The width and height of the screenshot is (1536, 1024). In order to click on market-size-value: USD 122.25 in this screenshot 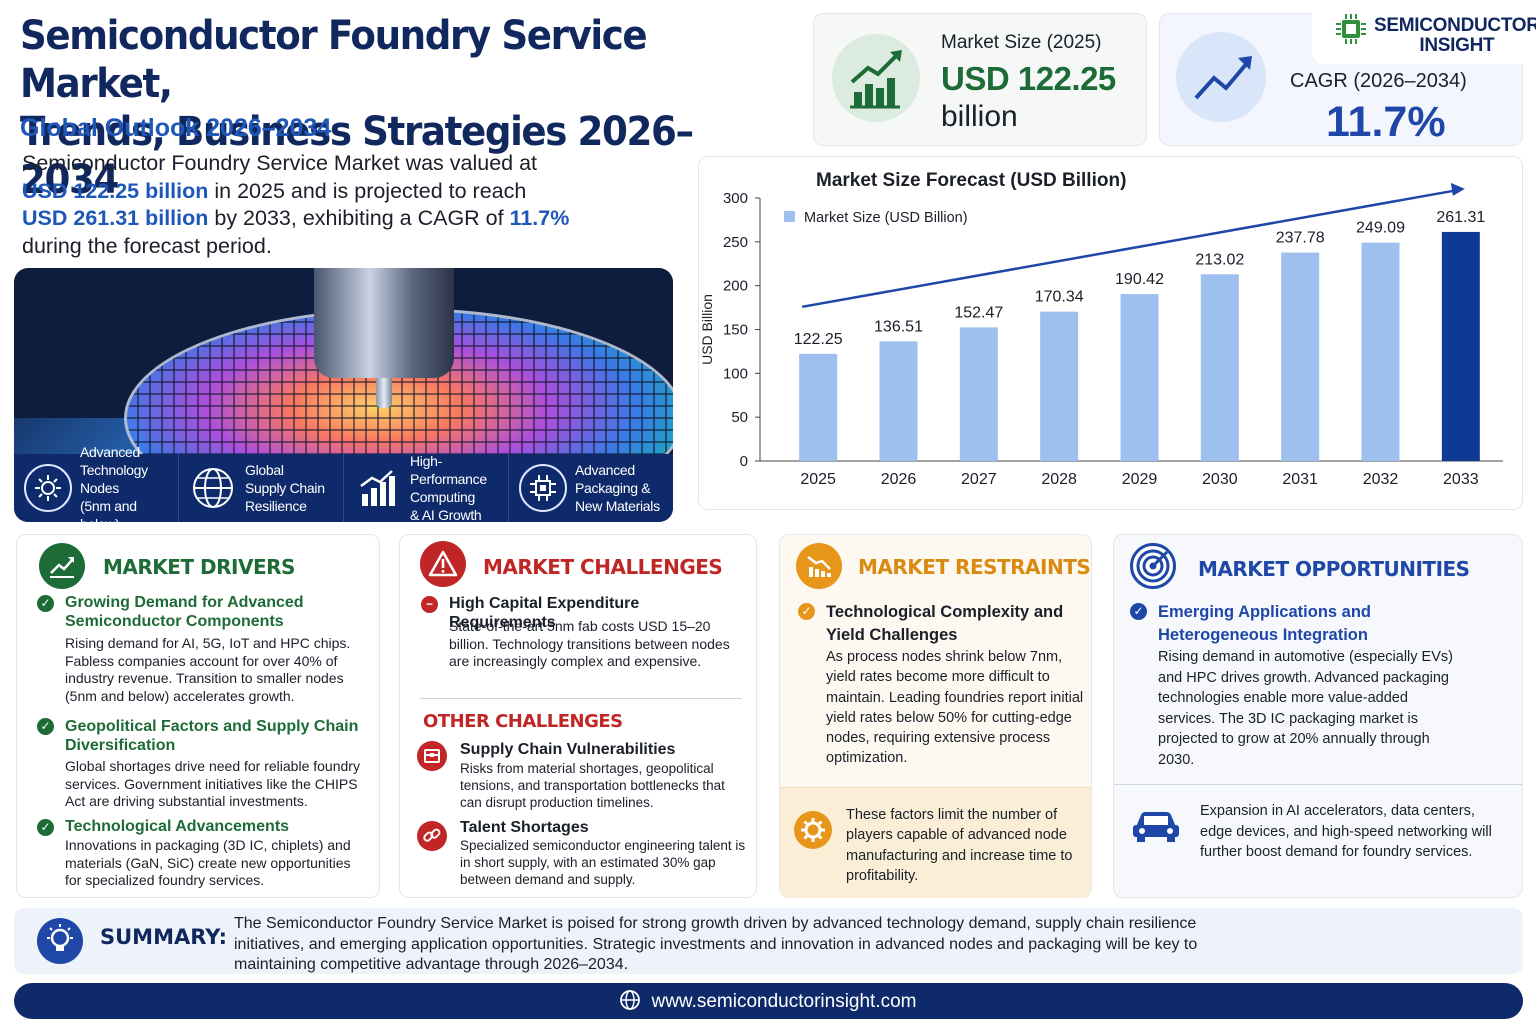, I will do `click(1028, 78)`.